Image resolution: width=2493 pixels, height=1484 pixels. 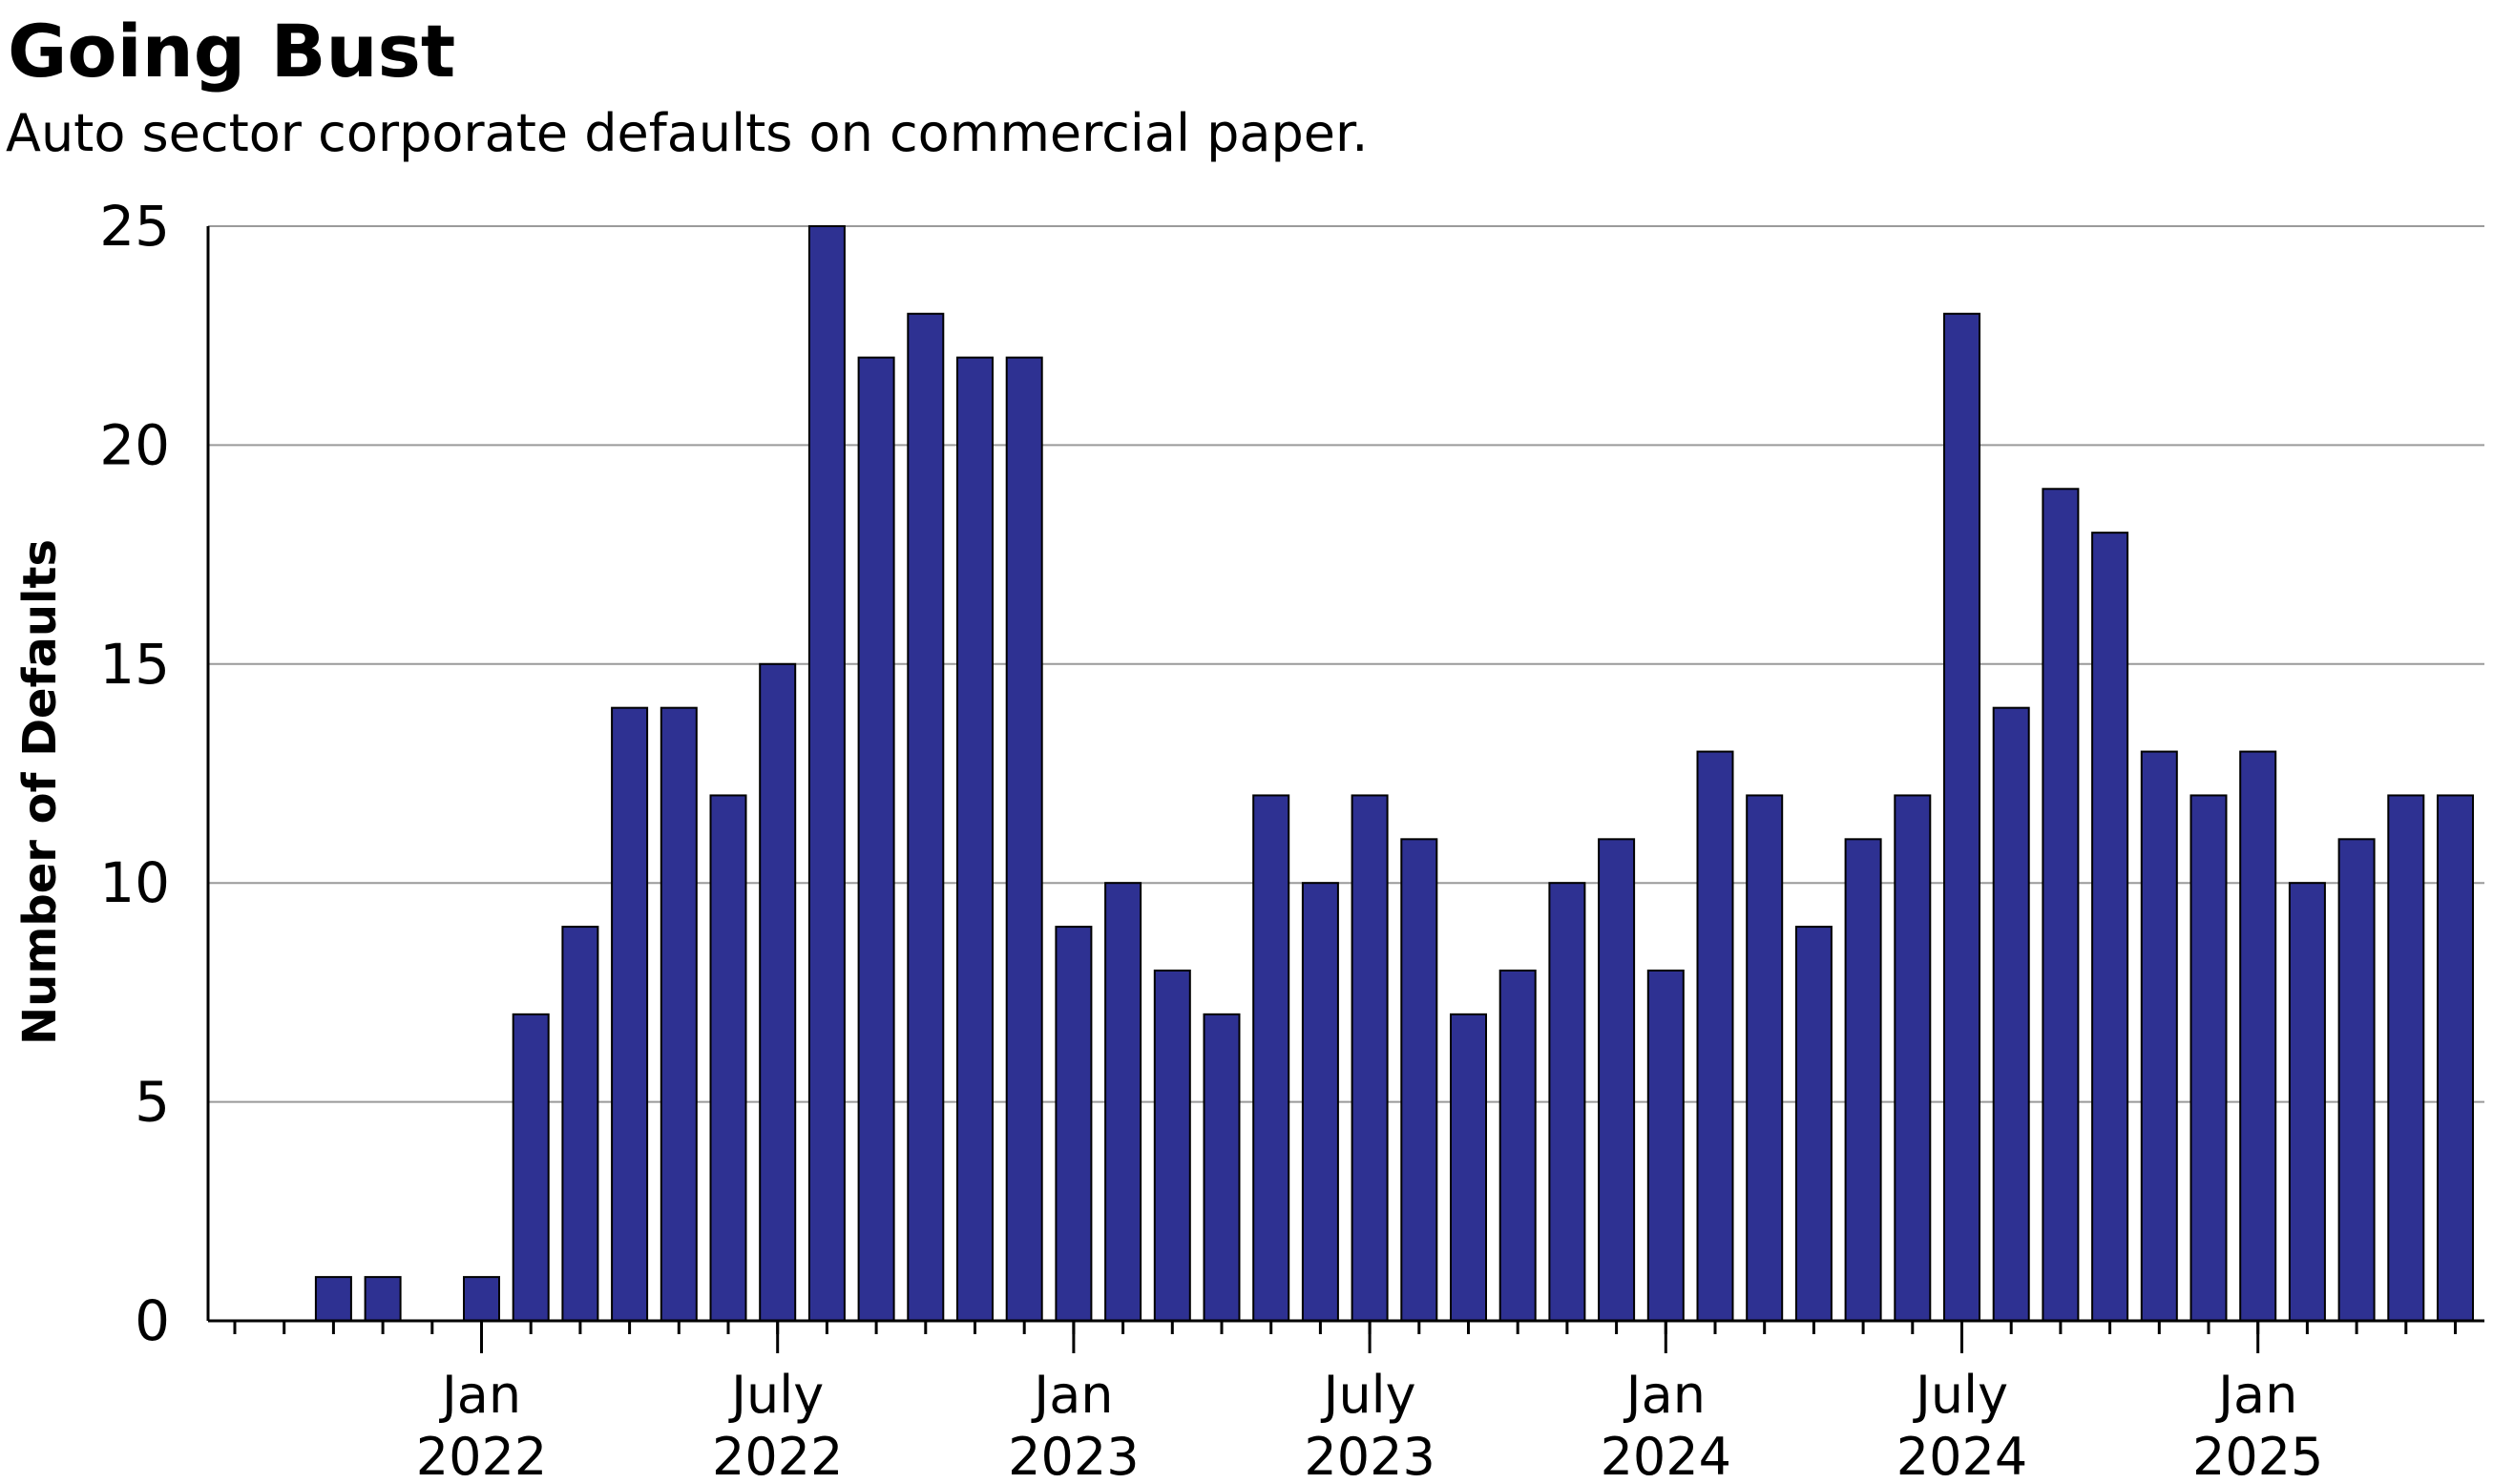 I want to click on x-tick-label-year: 2025, so click(x=2257, y=1455).